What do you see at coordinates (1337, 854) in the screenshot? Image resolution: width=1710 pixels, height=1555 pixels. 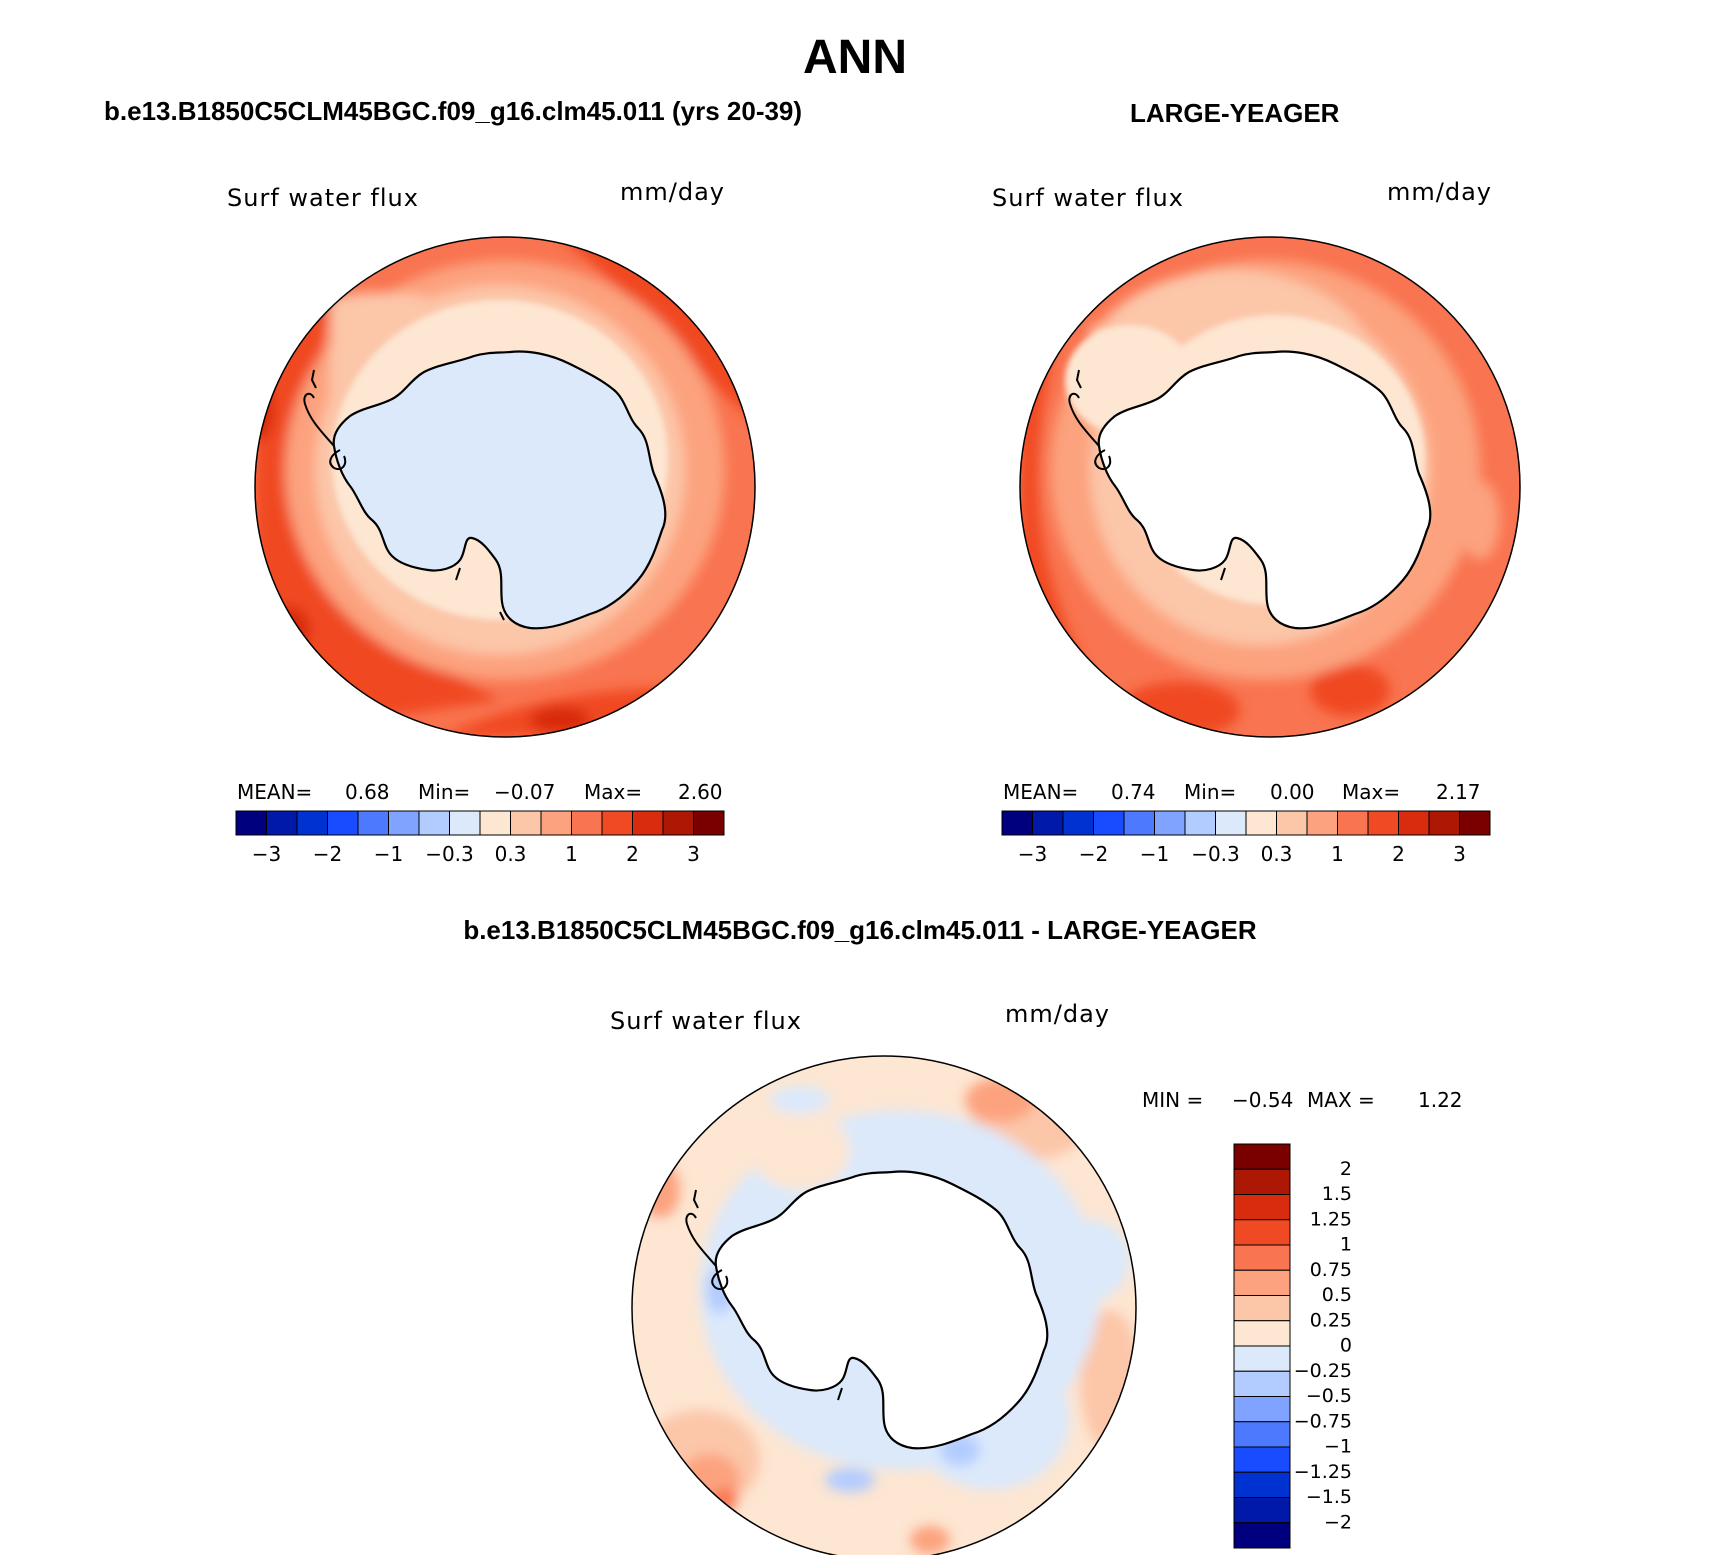 I see `panel2-colorbar-tick-label: 1` at bounding box center [1337, 854].